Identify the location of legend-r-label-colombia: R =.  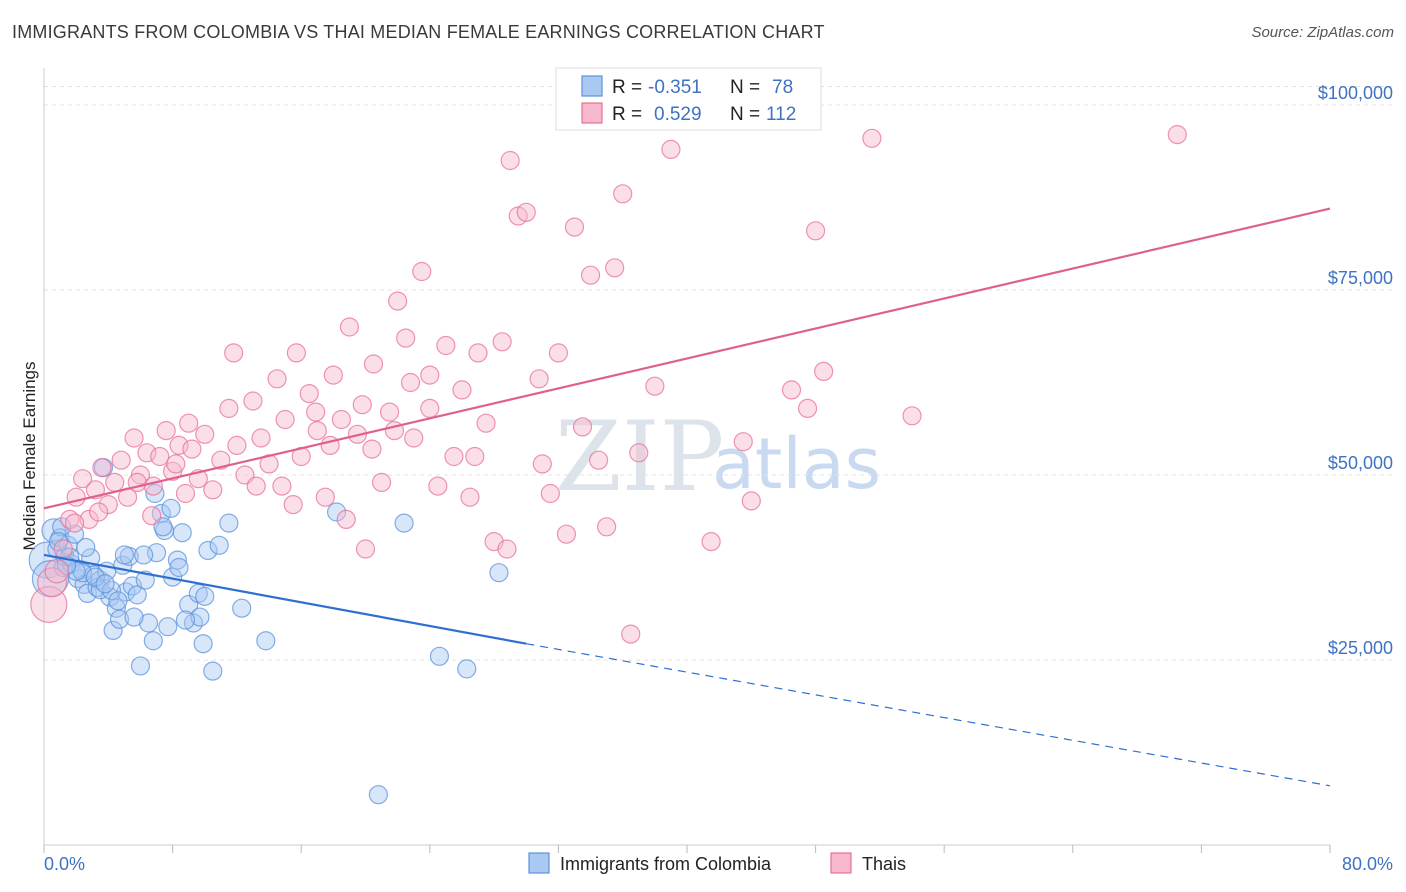
(627, 87).